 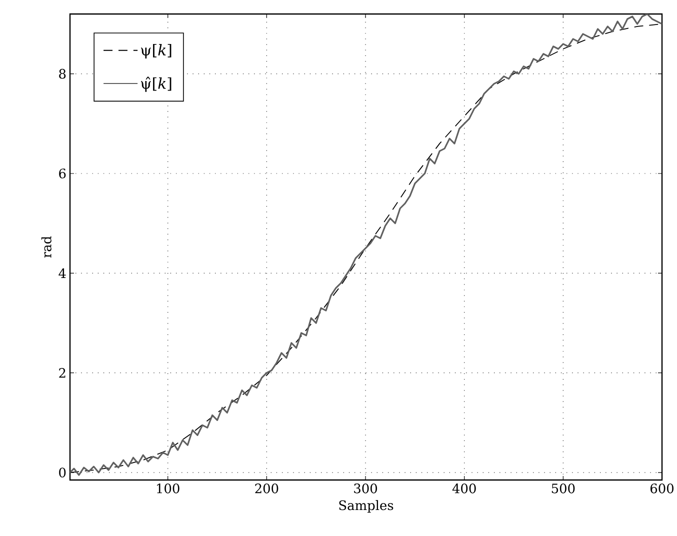 I want to click on x-axis-title: Samples, so click(x=366, y=506).